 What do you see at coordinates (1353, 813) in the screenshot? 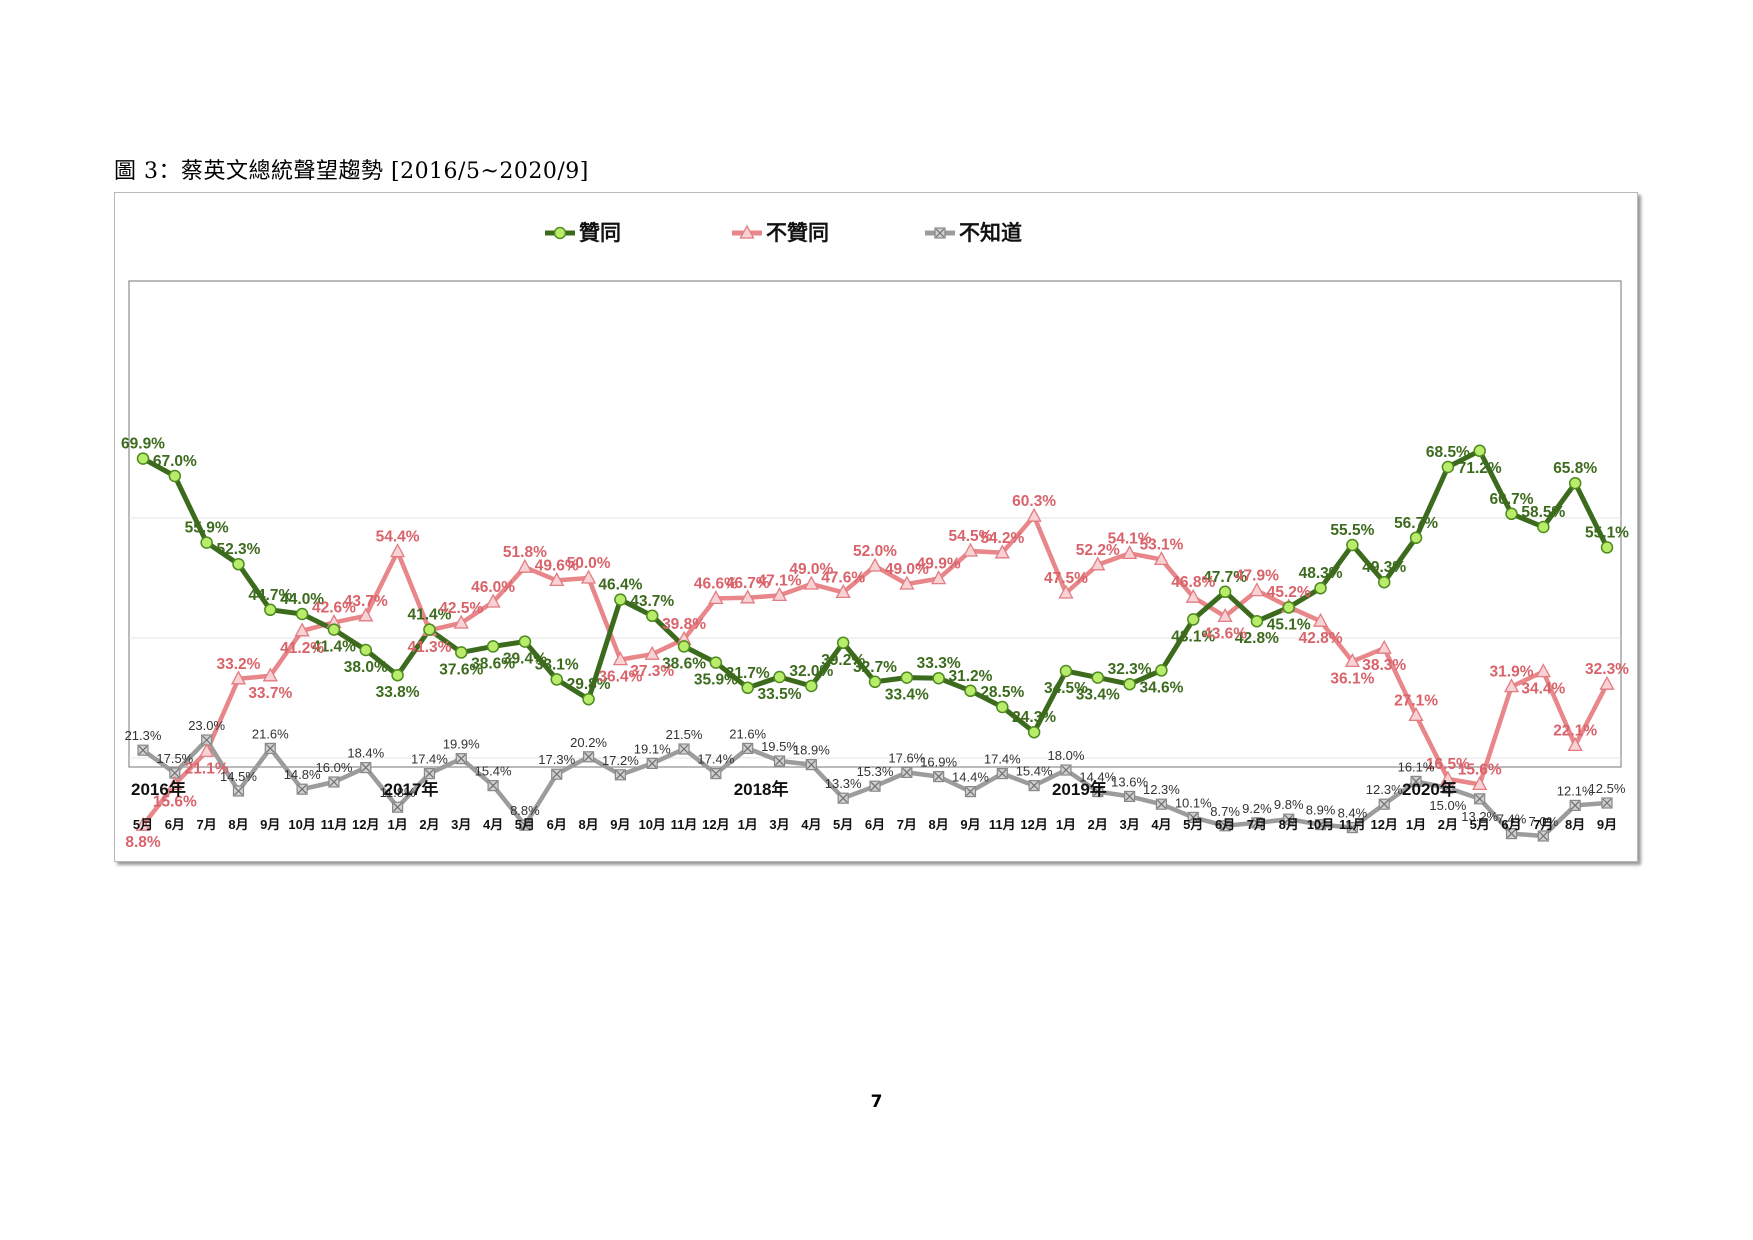
I see `data-label: 8.4%` at bounding box center [1353, 813].